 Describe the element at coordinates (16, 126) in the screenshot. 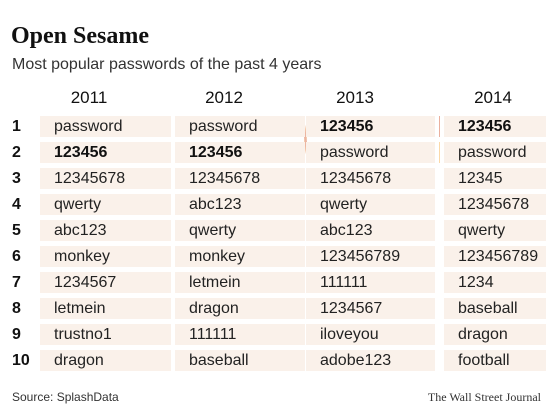

I see `rank-label: 1` at that location.